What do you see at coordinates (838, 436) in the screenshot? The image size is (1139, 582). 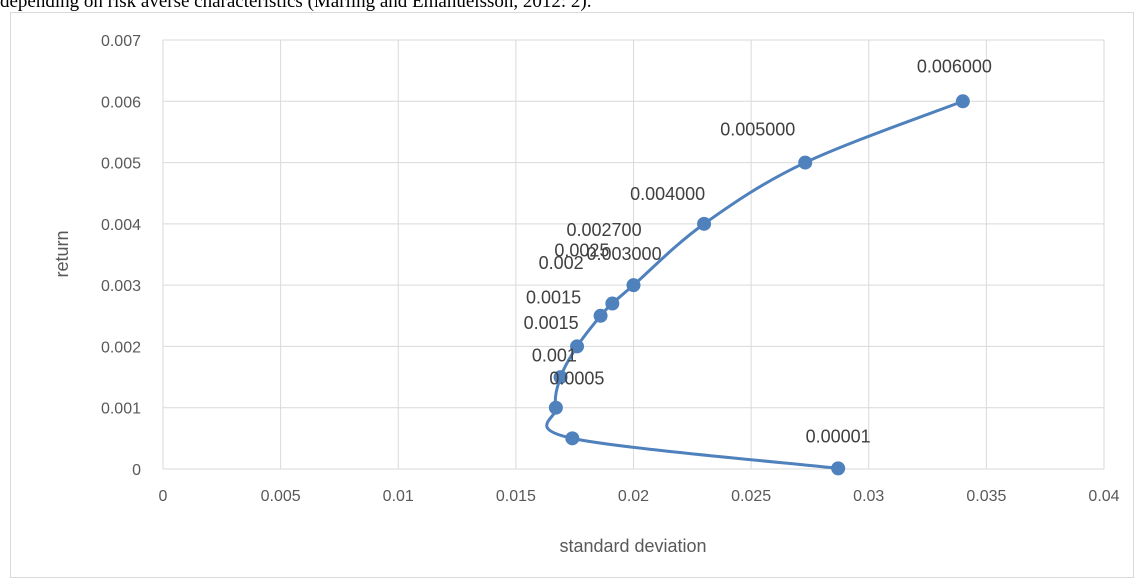 I see `data-label: 0.00001` at bounding box center [838, 436].